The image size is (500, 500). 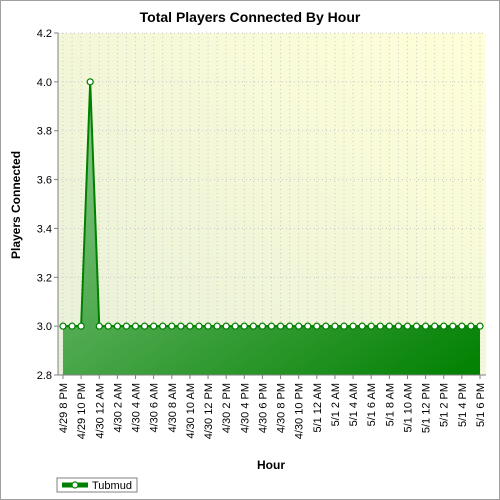 I want to click on legend-box, so click(x=97, y=485).